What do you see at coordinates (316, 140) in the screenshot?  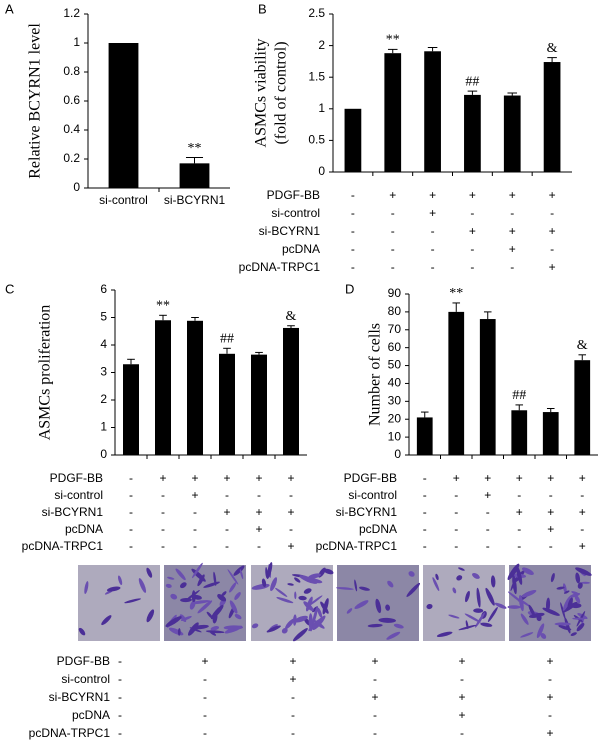 I see `y-tick-label: 0.5` at bounding box center [316, 140].